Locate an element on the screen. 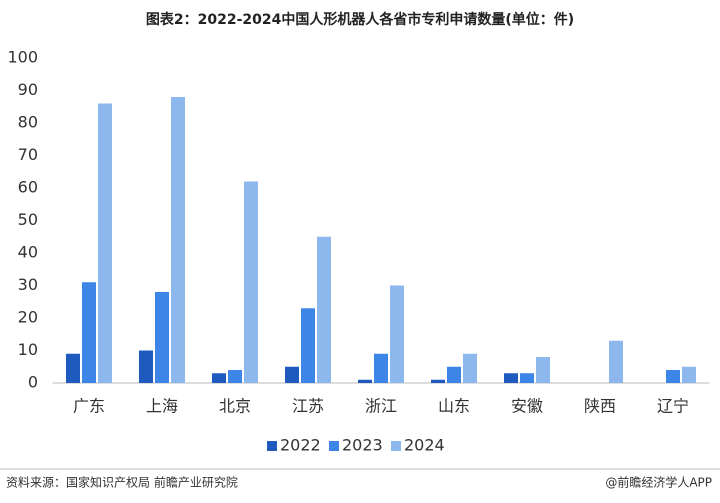 The width and height of the screenshot is (720, 503). source: 资料来源：国家知识产权局 前瞻产业研究院 is located at coordinates (122, 482).